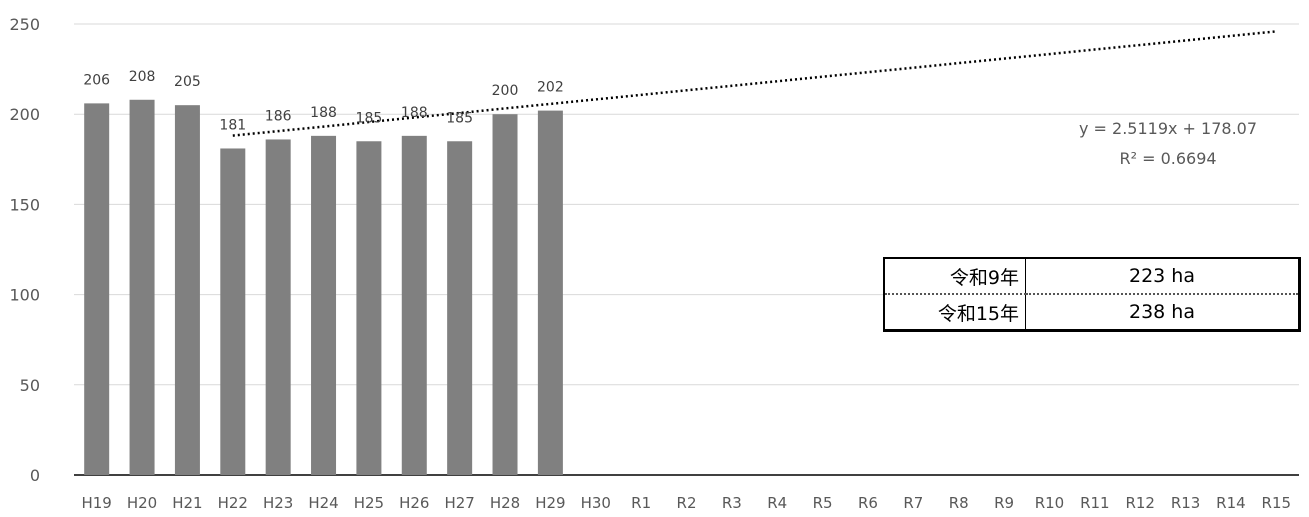 The image size is (1309, 517). Describe the element at coordinates (30, 385) in the screenshot. I see `y-tick-label: 50` at that location.